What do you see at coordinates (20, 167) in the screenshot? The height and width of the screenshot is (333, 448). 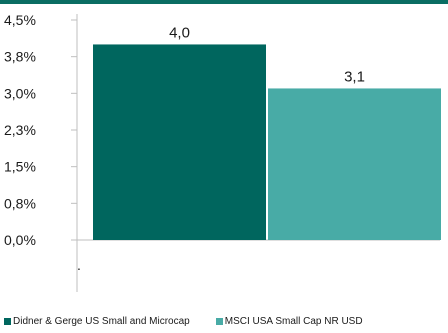 I see `y-tick-label: 1,5%` at bounding box center [20, 167].